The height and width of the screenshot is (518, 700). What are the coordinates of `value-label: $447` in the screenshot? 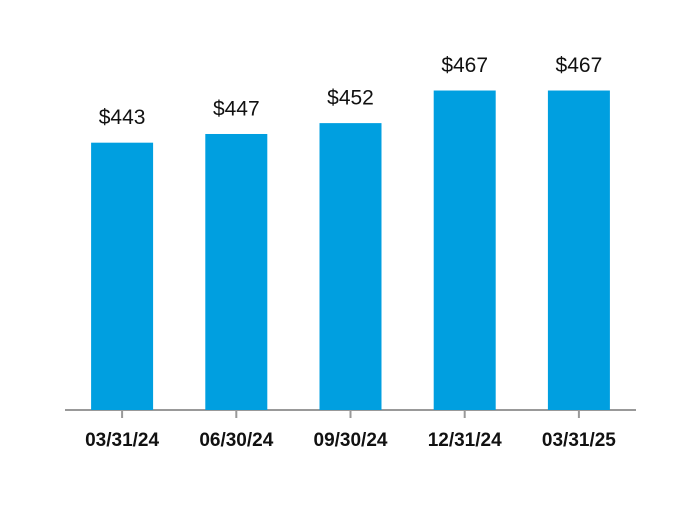 It's located at (236, 109).